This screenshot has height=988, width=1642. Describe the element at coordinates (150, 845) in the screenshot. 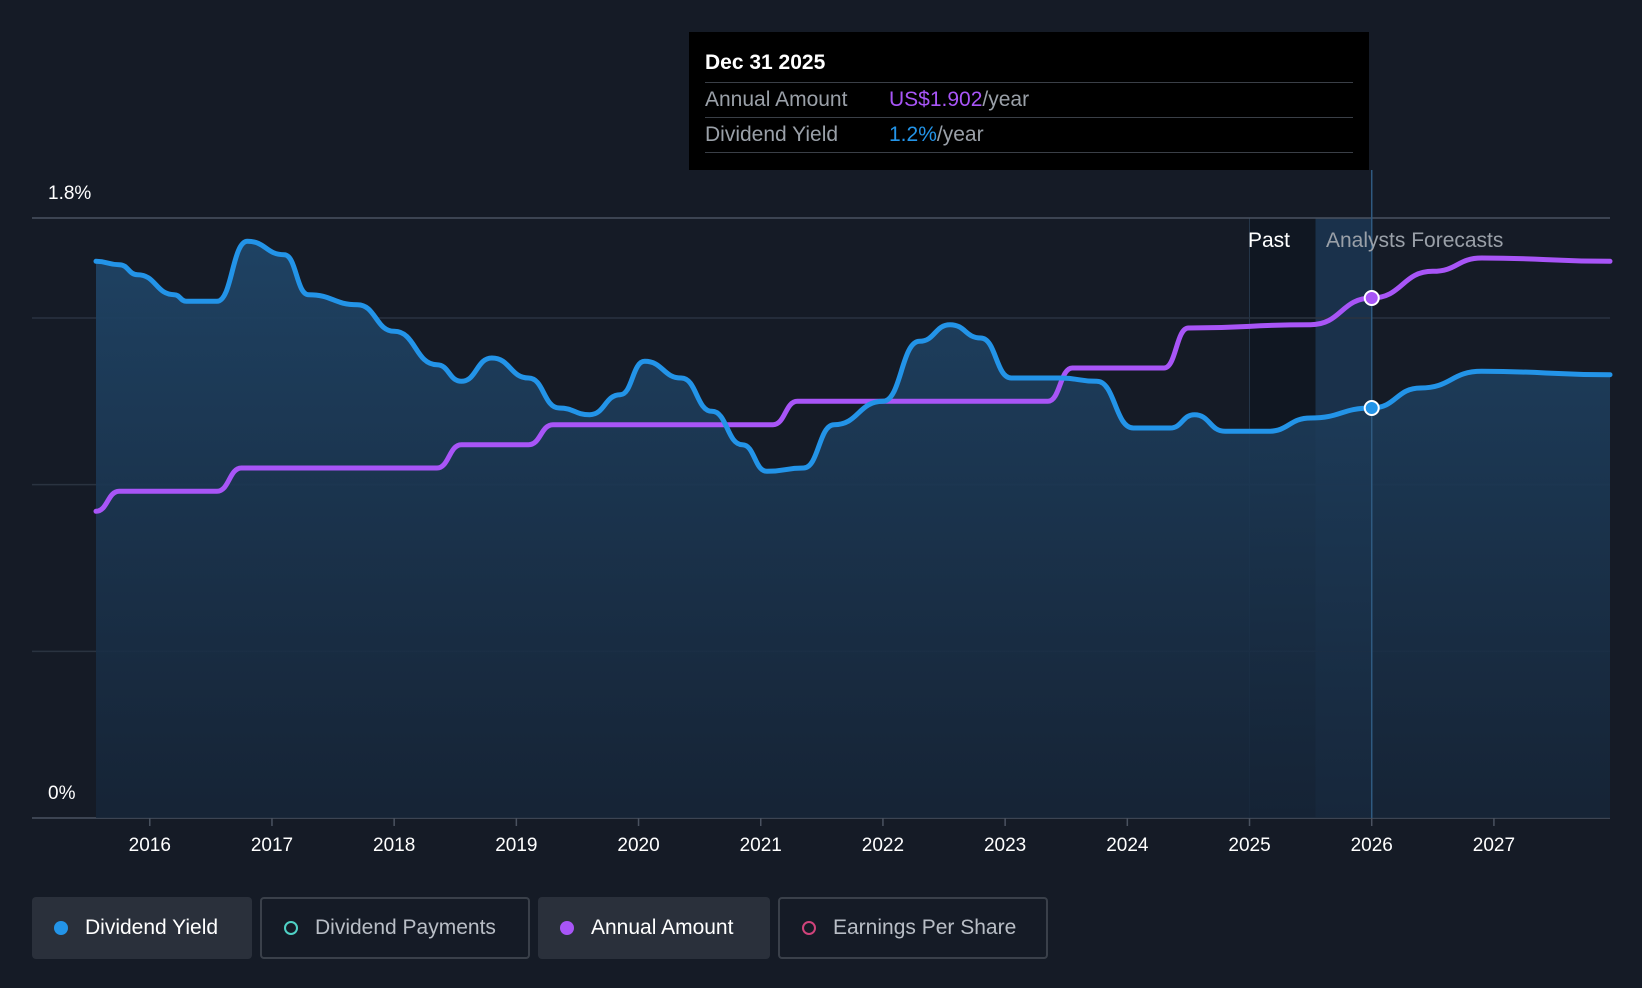

I see `x-tick-label-2016: 2016` at that location.